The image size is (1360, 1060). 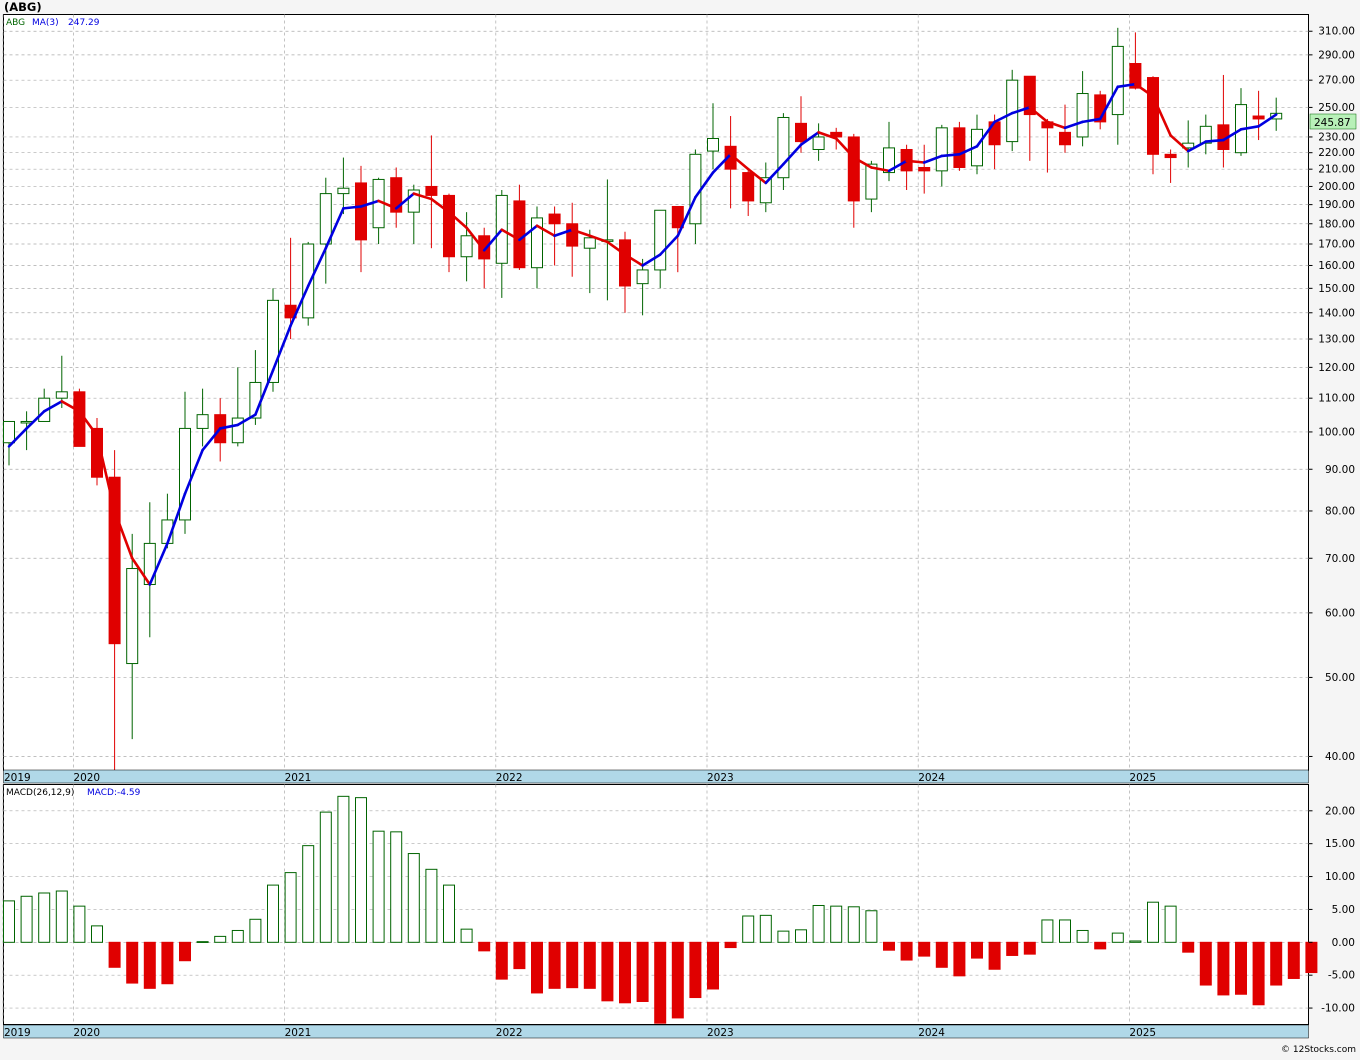 I want to click on macd-x-label: 2020, so click(x=86, y=1033).